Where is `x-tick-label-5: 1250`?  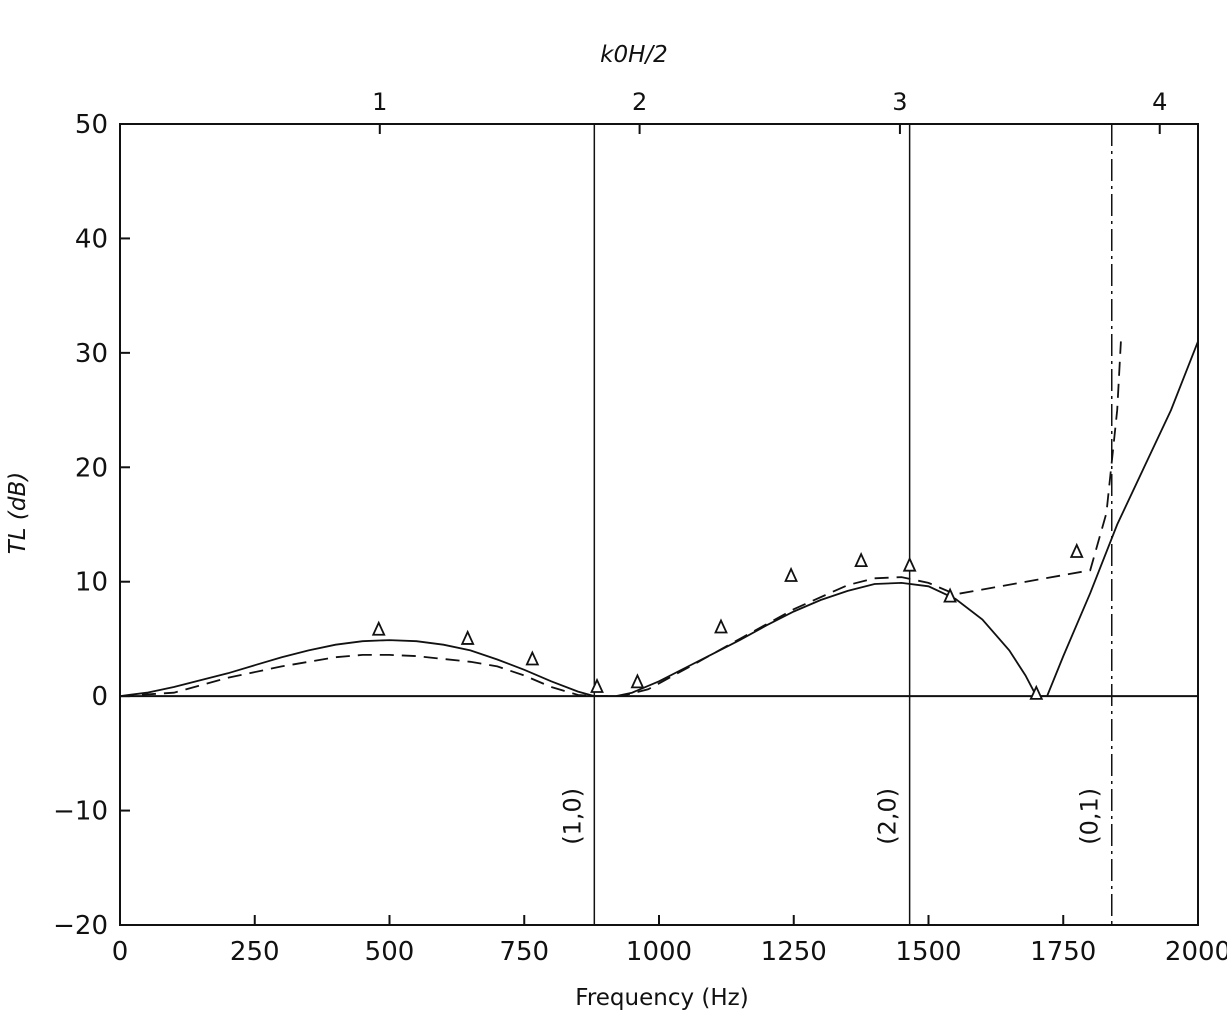
x-tick-label-5: 1250 is located at coordinates (794, 952).